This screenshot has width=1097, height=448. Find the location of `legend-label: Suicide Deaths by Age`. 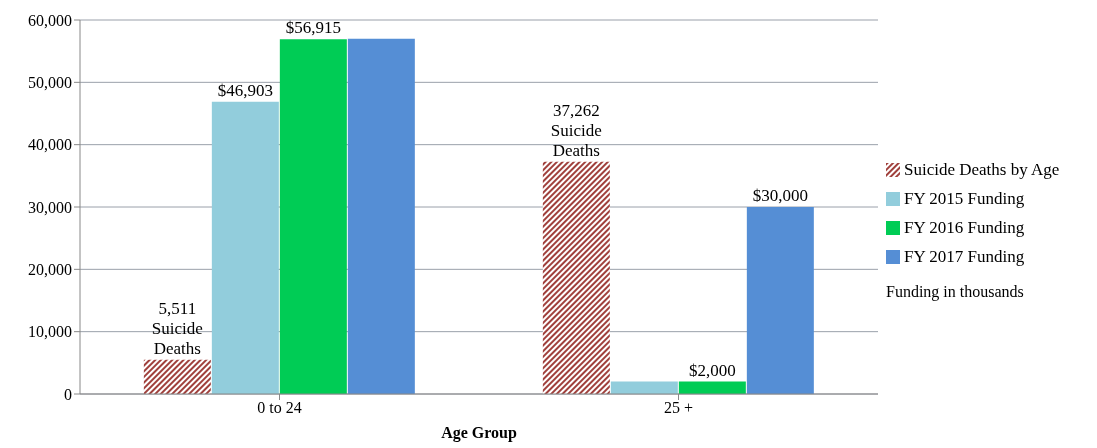

legend-label: Suicide Deaths by Age is located at coordinates (982, 169).